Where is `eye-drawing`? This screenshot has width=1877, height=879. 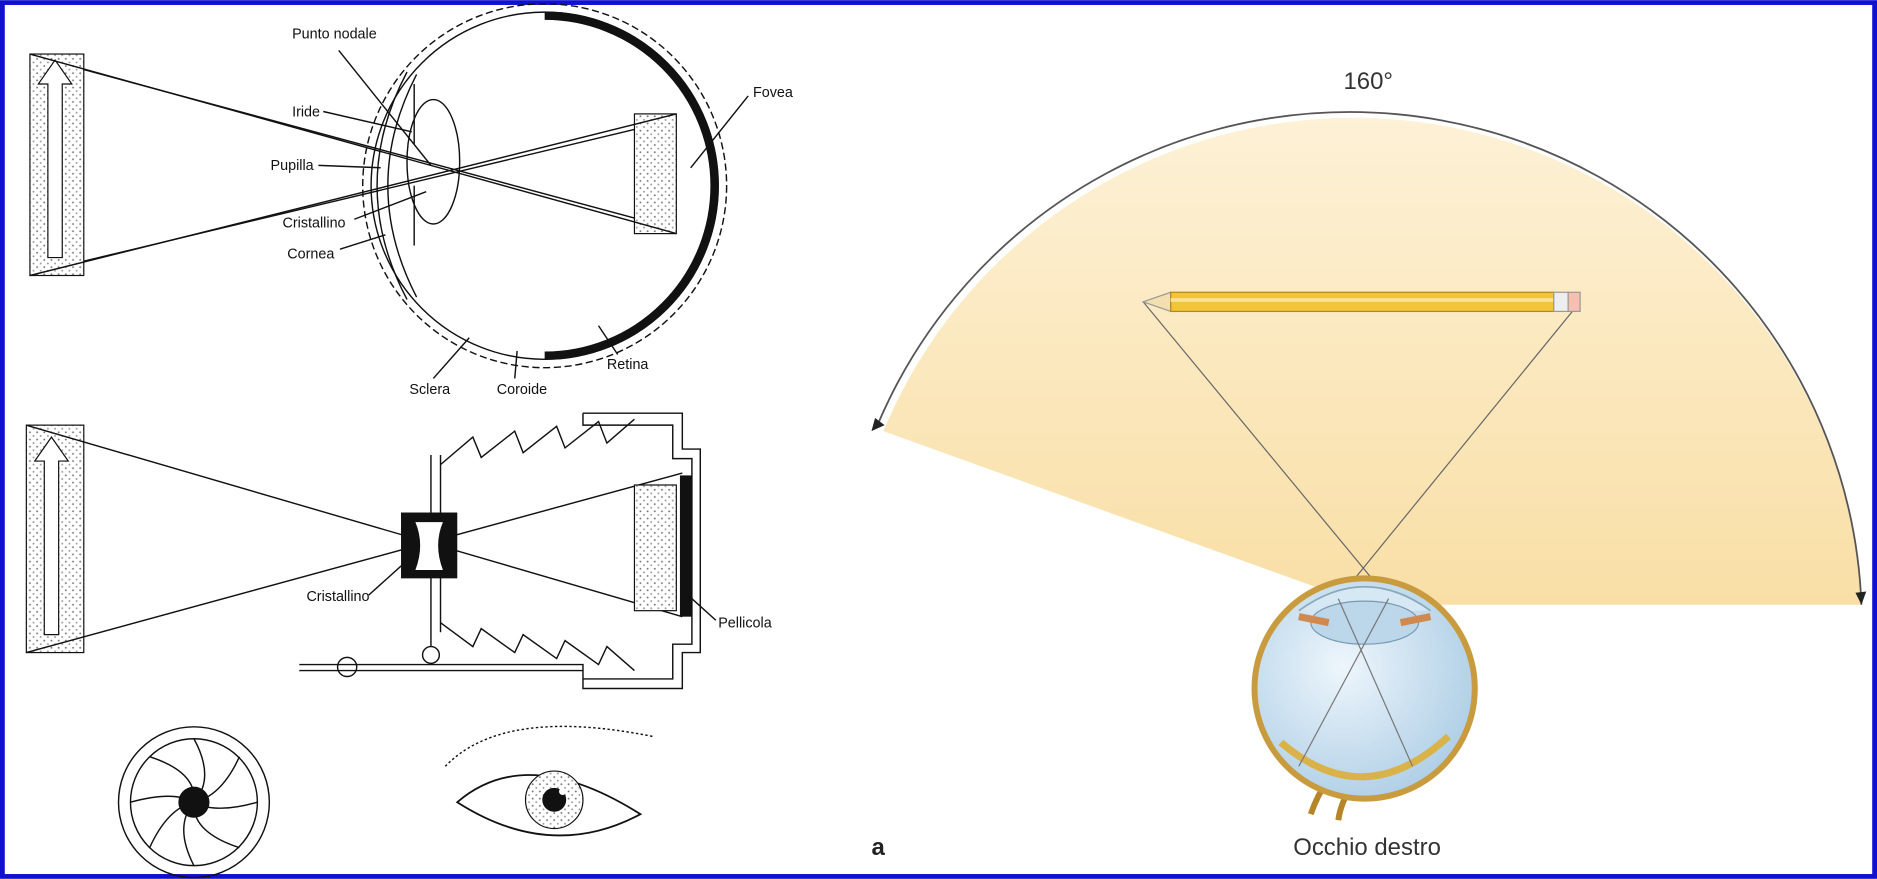
eye-drawing is located at coordinates (548, 781).